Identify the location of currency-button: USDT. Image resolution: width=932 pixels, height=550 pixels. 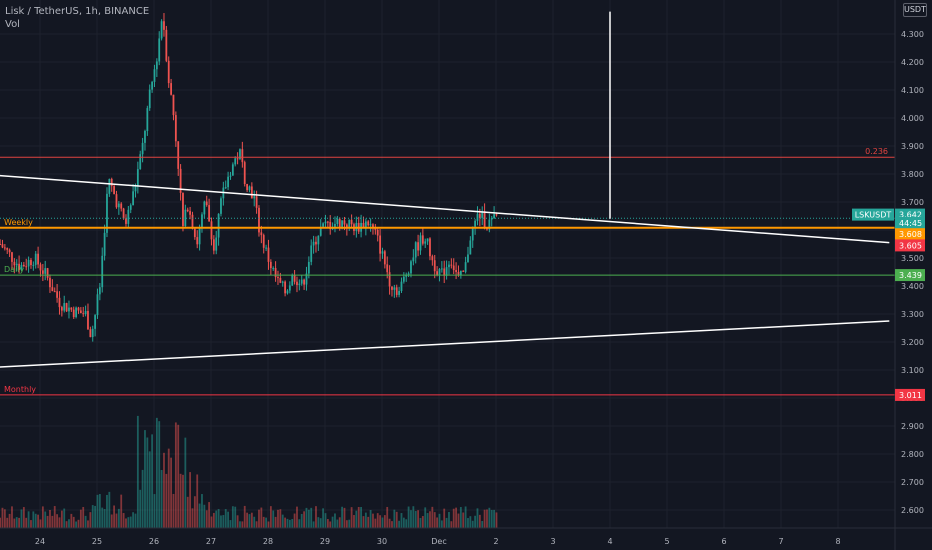
(915, 10).